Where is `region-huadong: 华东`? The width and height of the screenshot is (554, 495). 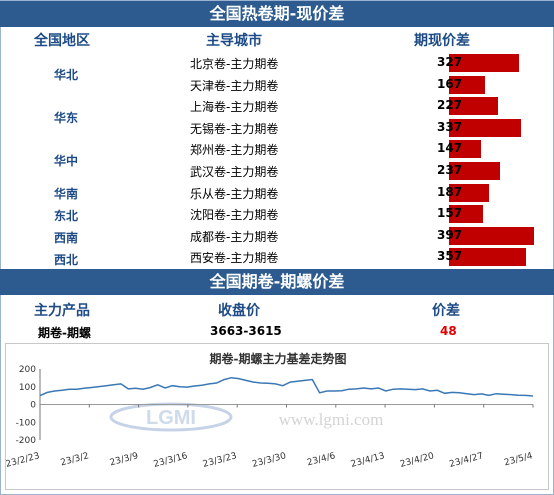
region-huadong: 华东 is located at coordinates (66, 118).